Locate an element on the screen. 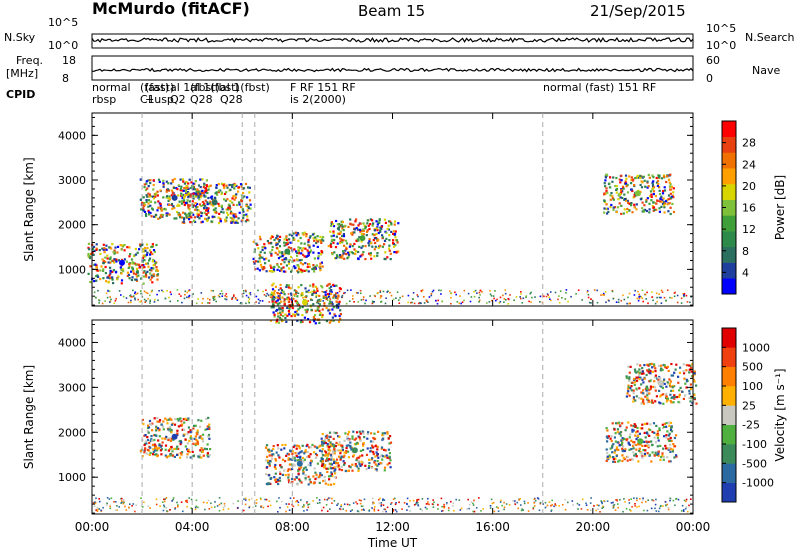 This screenshot has height=554, width=800. y-tick-label: 1000 is located at coordinates (72, 477).